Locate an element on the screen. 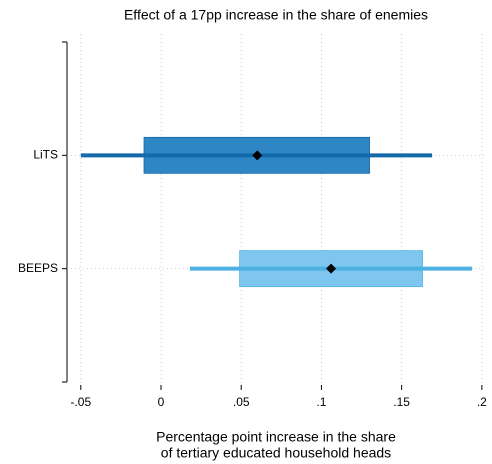 The image size is (492, 464). x-tick-label: .1 is located at coordinates (321, 402).